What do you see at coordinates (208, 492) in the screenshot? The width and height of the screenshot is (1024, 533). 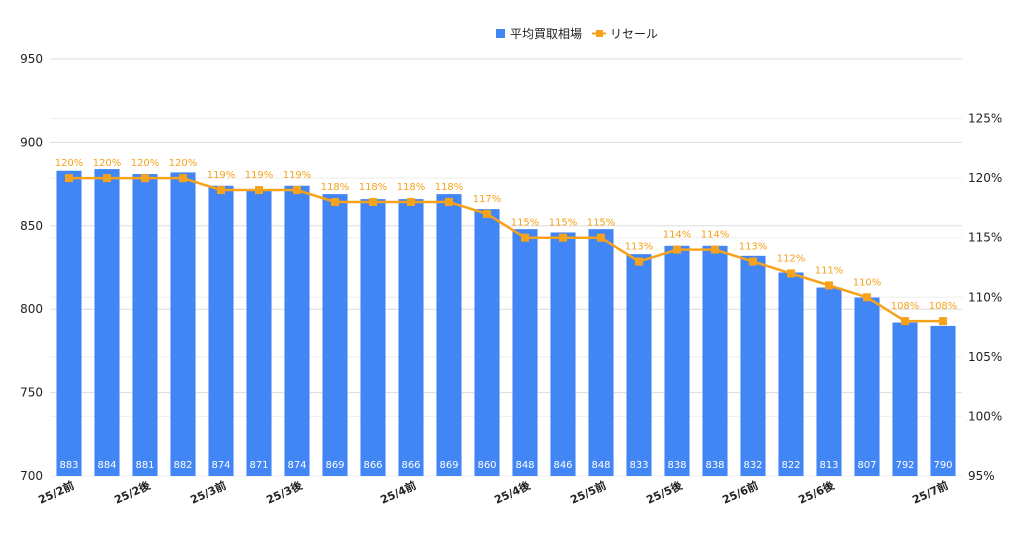 I see `x-tick-label: 25/3前` at bounding box center [208, 492].